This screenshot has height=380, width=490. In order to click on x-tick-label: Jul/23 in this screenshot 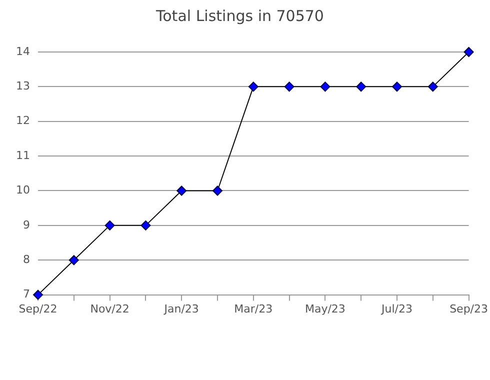, I will do `click(396, 309)`.